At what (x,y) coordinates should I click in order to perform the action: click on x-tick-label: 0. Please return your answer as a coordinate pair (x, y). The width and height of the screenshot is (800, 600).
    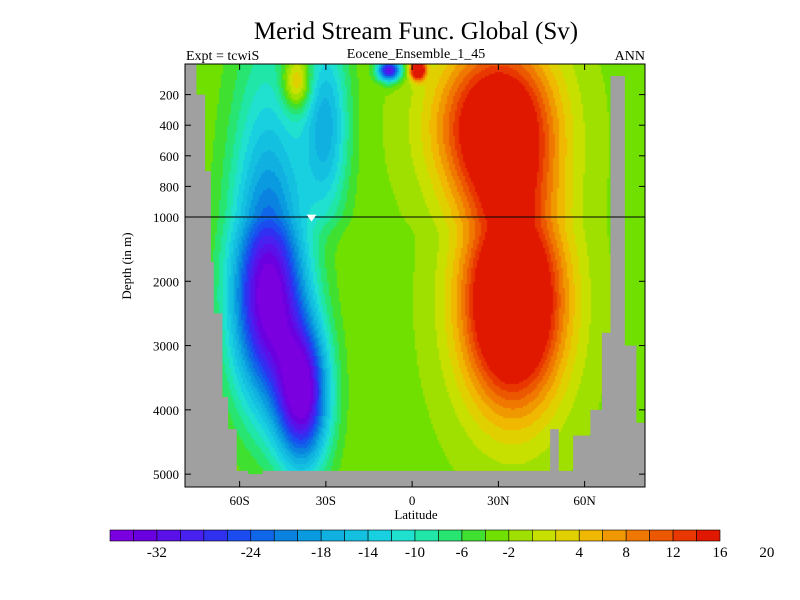
    Looking at the image, I should click on (412, 500).